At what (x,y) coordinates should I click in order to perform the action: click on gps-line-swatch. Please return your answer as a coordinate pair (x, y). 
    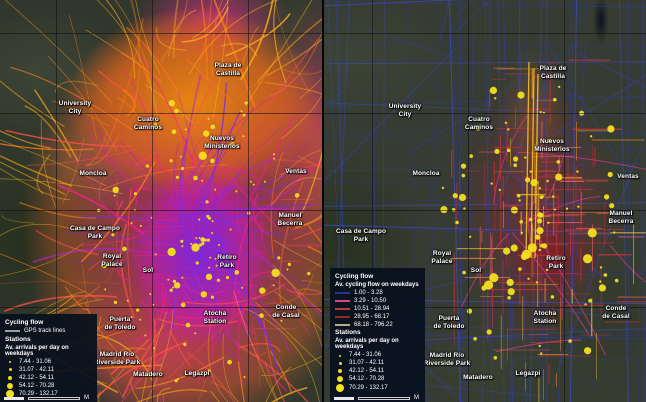
    Looking at the image, I should click on (12, 331).